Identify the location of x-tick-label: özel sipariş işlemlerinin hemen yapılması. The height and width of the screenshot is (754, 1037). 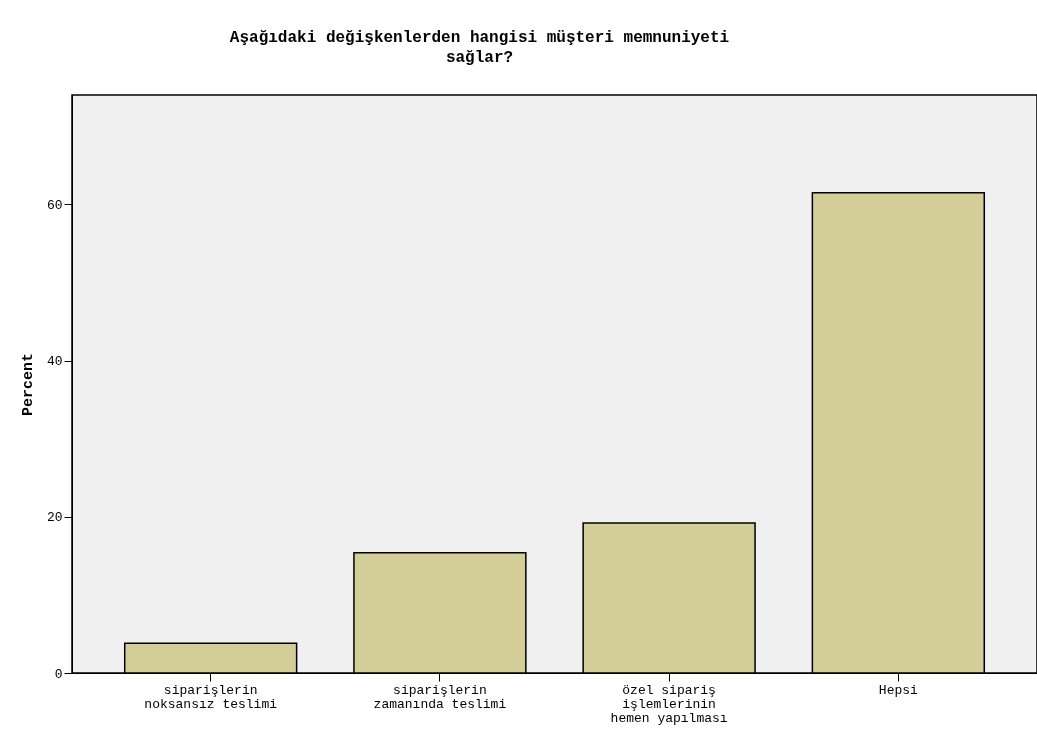
(669, 704).